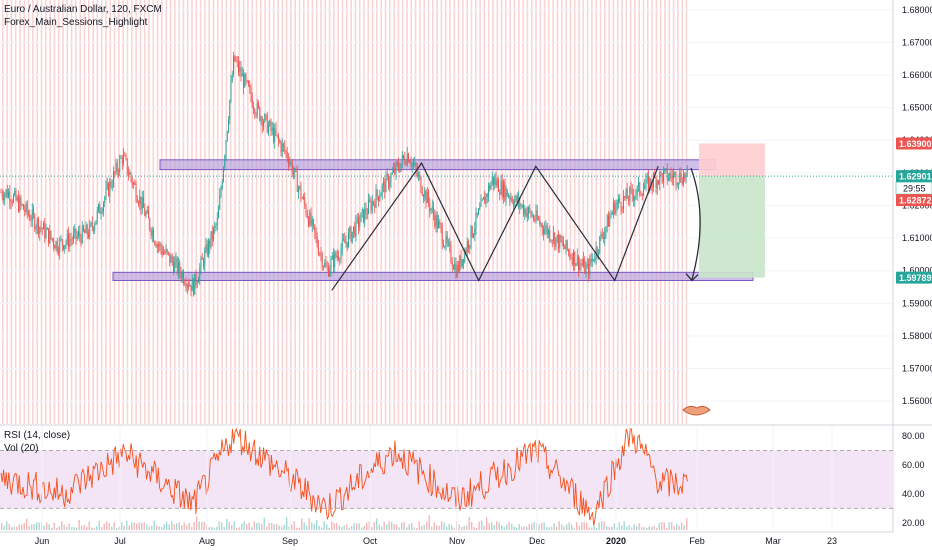 This screenshot has width=932, height=550. I want to click on price-tick-label: 1.66000, so click(917, 75).